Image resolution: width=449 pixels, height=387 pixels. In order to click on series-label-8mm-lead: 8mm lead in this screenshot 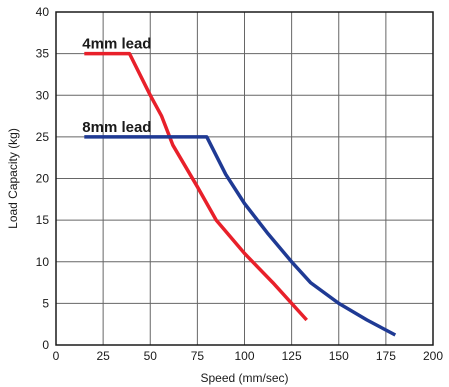, I will do `click(116, 127)`.